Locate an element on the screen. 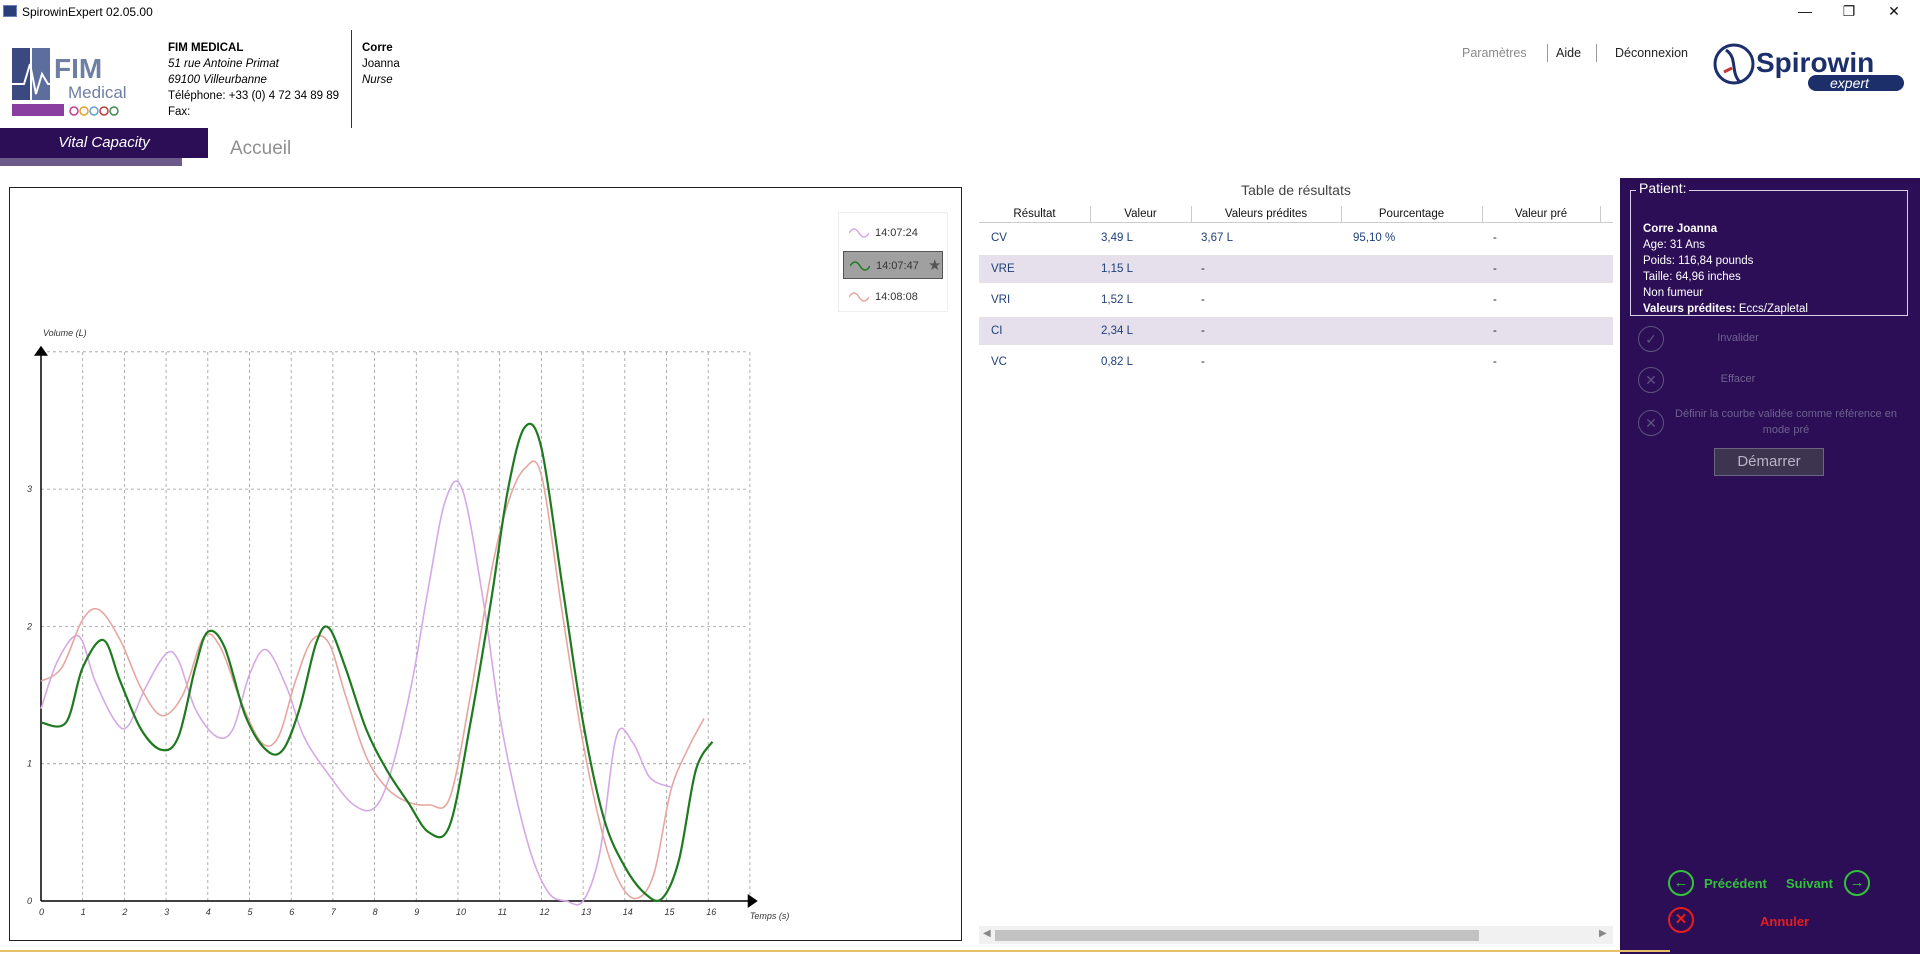 The image size is (1920, 954). invalidate-button: ✓ Invalider is located at coordinates (1778, 340).